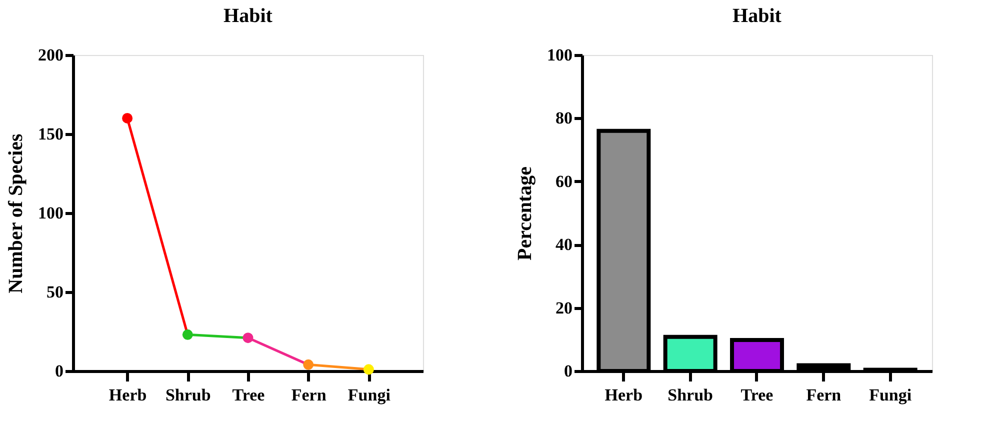 The image size is (998, 436). What do you see at coordinates (564, 308) in the screenshot?
I see `y-tick-label: 20` at bounding box center [564, 308].